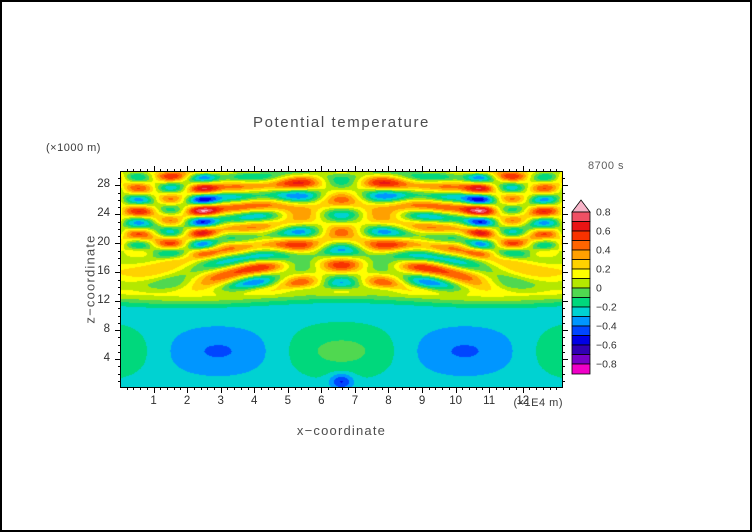 The image size is (752, 532). Describe the element at coordinates (355, 401) in the screenshot. I see `x-tick-label: 7` at that location.